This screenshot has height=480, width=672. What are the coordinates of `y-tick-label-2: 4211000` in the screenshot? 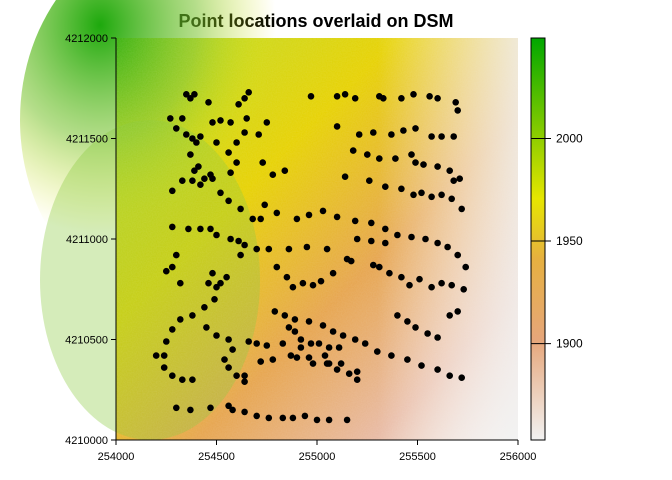 It's located at (87, 240).